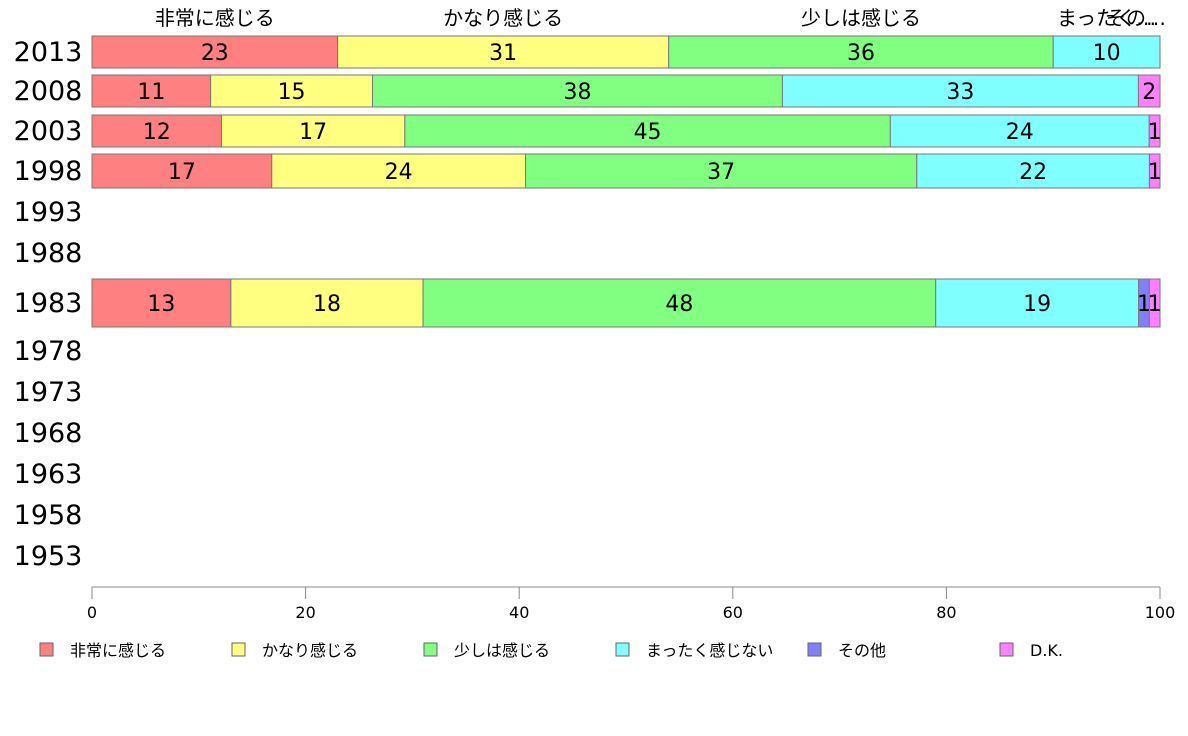 Image resolution: width=1188 pixels, height=736 pixels. Describe the element at coordinates (709, 650) in the screenshot. I see `legend-label-3: まったく感じない` at that location.